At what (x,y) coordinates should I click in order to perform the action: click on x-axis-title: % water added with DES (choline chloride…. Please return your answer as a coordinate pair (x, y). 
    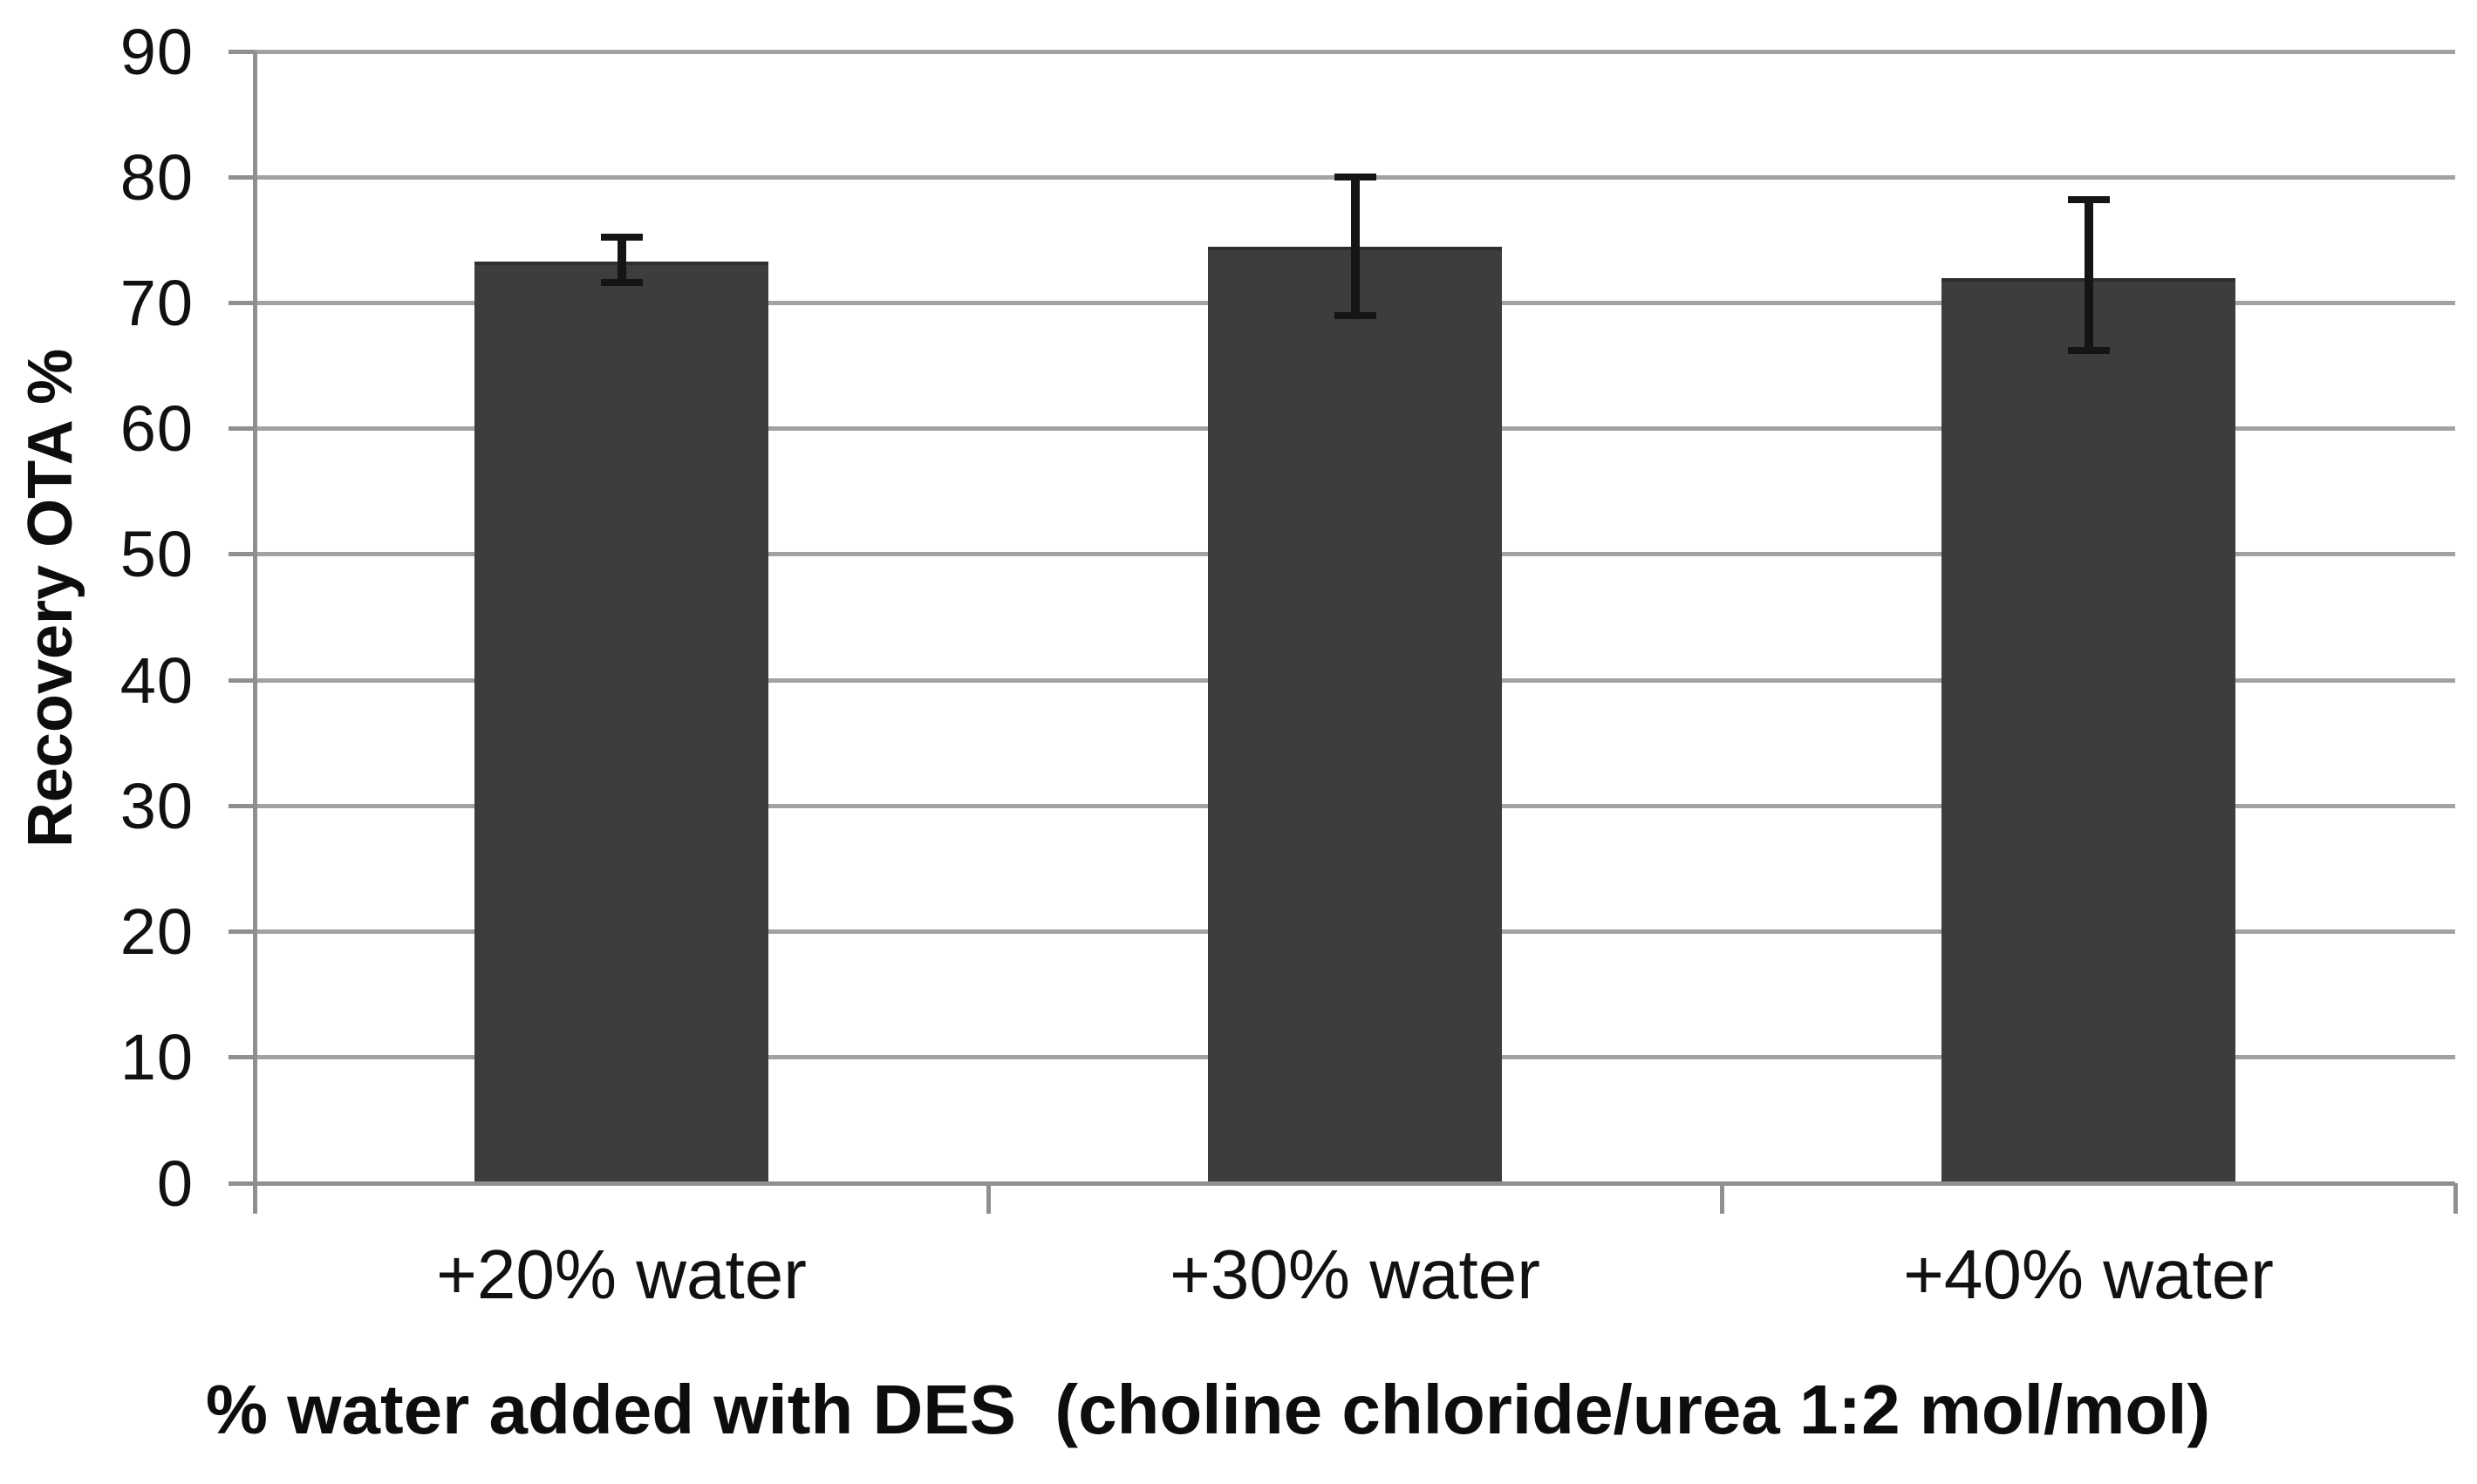
    Looking at the image, I should click on (1208, 1409).